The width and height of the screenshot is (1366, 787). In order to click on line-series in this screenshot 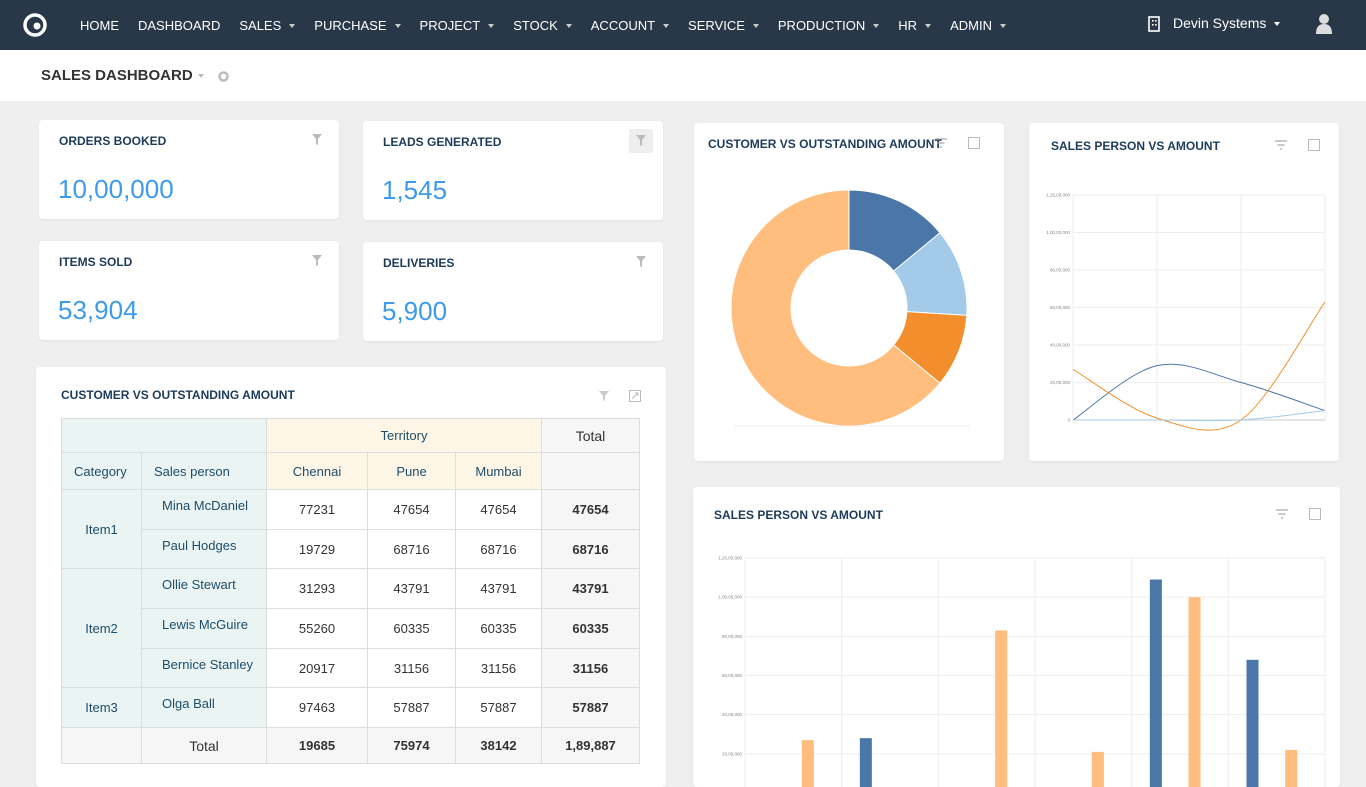, I will do `click(1199, 392)`.